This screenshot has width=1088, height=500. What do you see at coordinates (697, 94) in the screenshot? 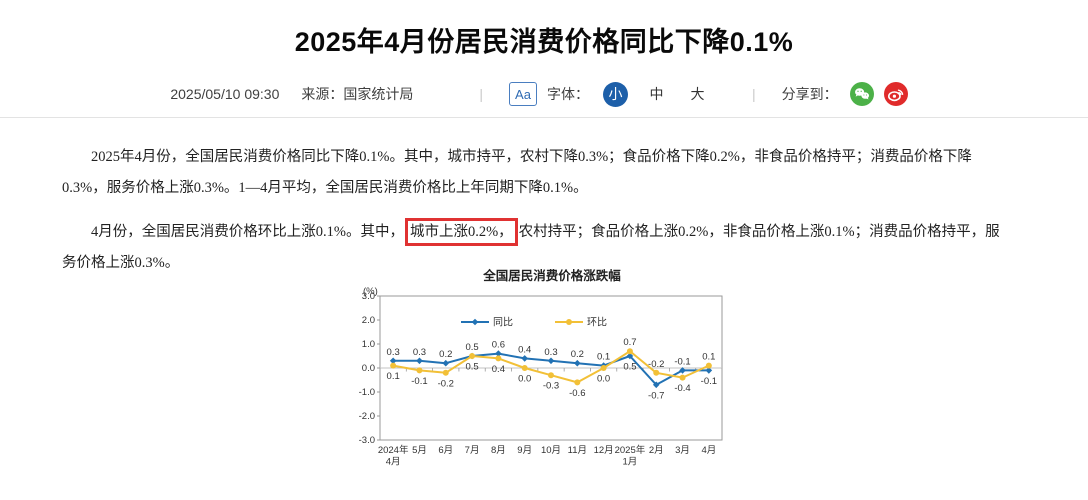
I see `font-large-button: 大` at bounding box center [697, 94].